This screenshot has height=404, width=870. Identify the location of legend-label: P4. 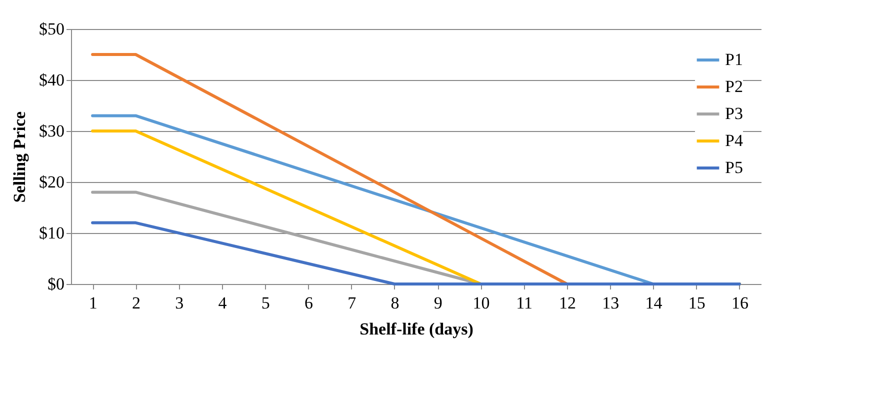
(734, 140).